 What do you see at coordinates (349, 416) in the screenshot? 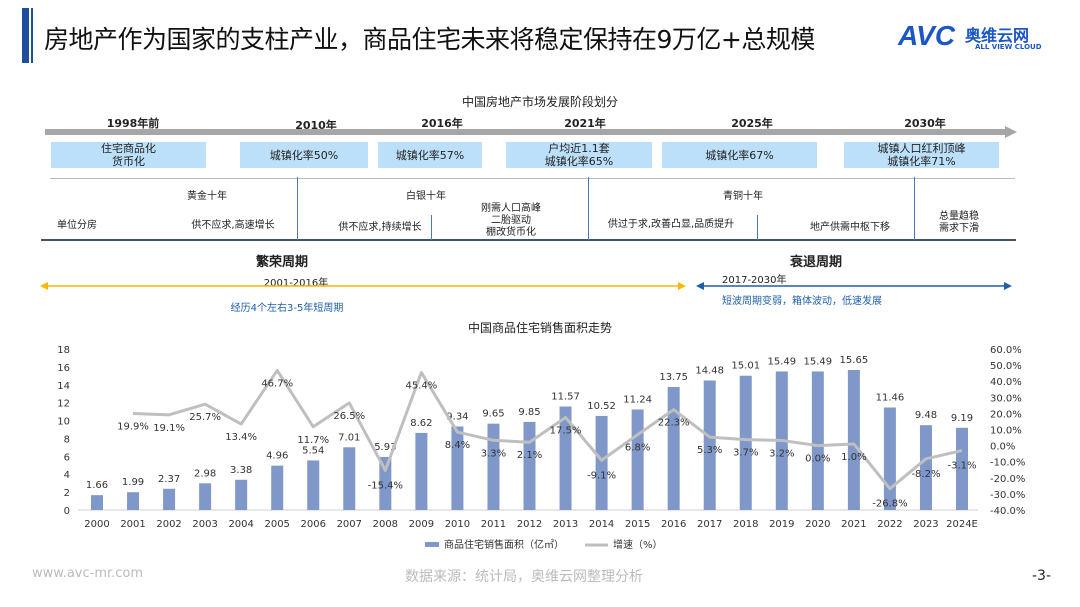
I see `growth-value-label: 26.5%` at bounding box center [349, 416].